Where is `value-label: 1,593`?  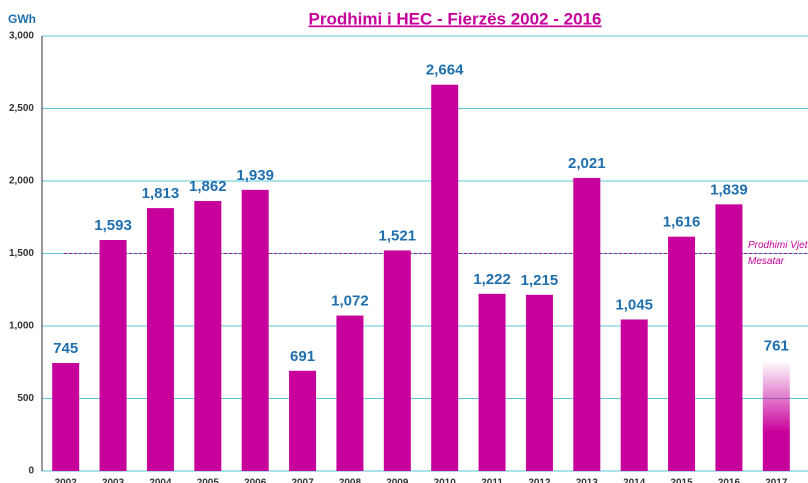
value-label: 1,593 is located at coordinates (113, 225).